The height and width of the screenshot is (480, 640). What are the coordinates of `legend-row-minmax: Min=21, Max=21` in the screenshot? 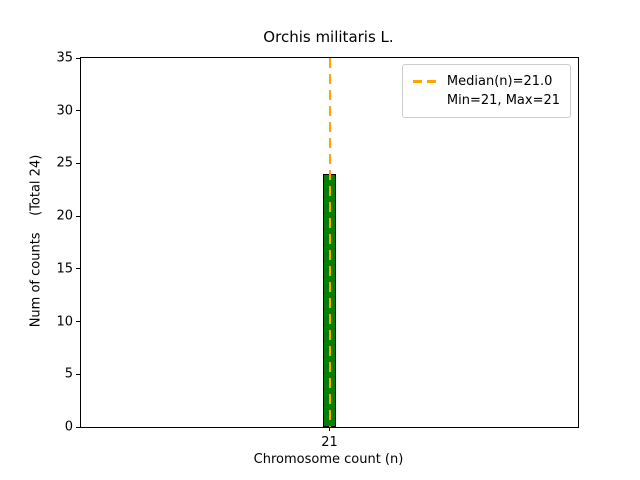 It's located at (486, 100).